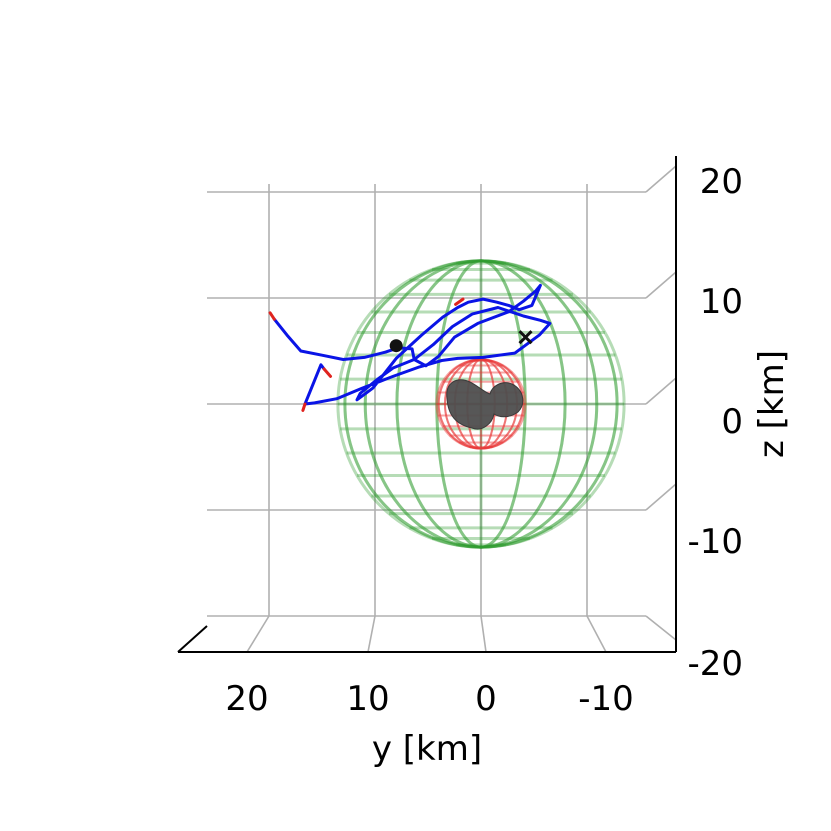  I want to click on nucleus-shape, so click(485, 404).